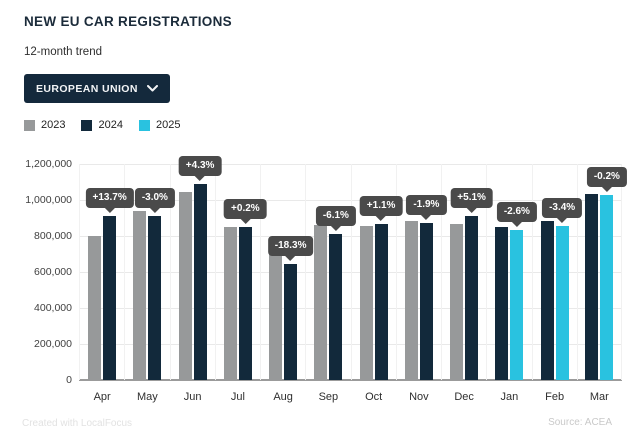 Image resolution: width=640 pixels, height=439 pixels. I want to click on month-group-jan: -2.6% Jan, so click(511, 283).